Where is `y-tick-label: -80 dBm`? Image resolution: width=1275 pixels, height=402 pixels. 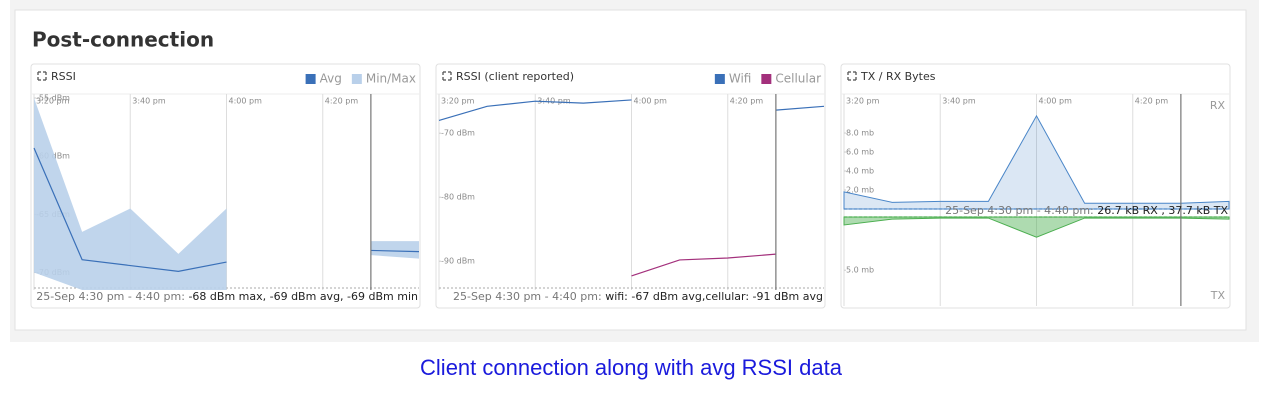 y-tick-label: -80 dBm is located at coordinates (458, 197).